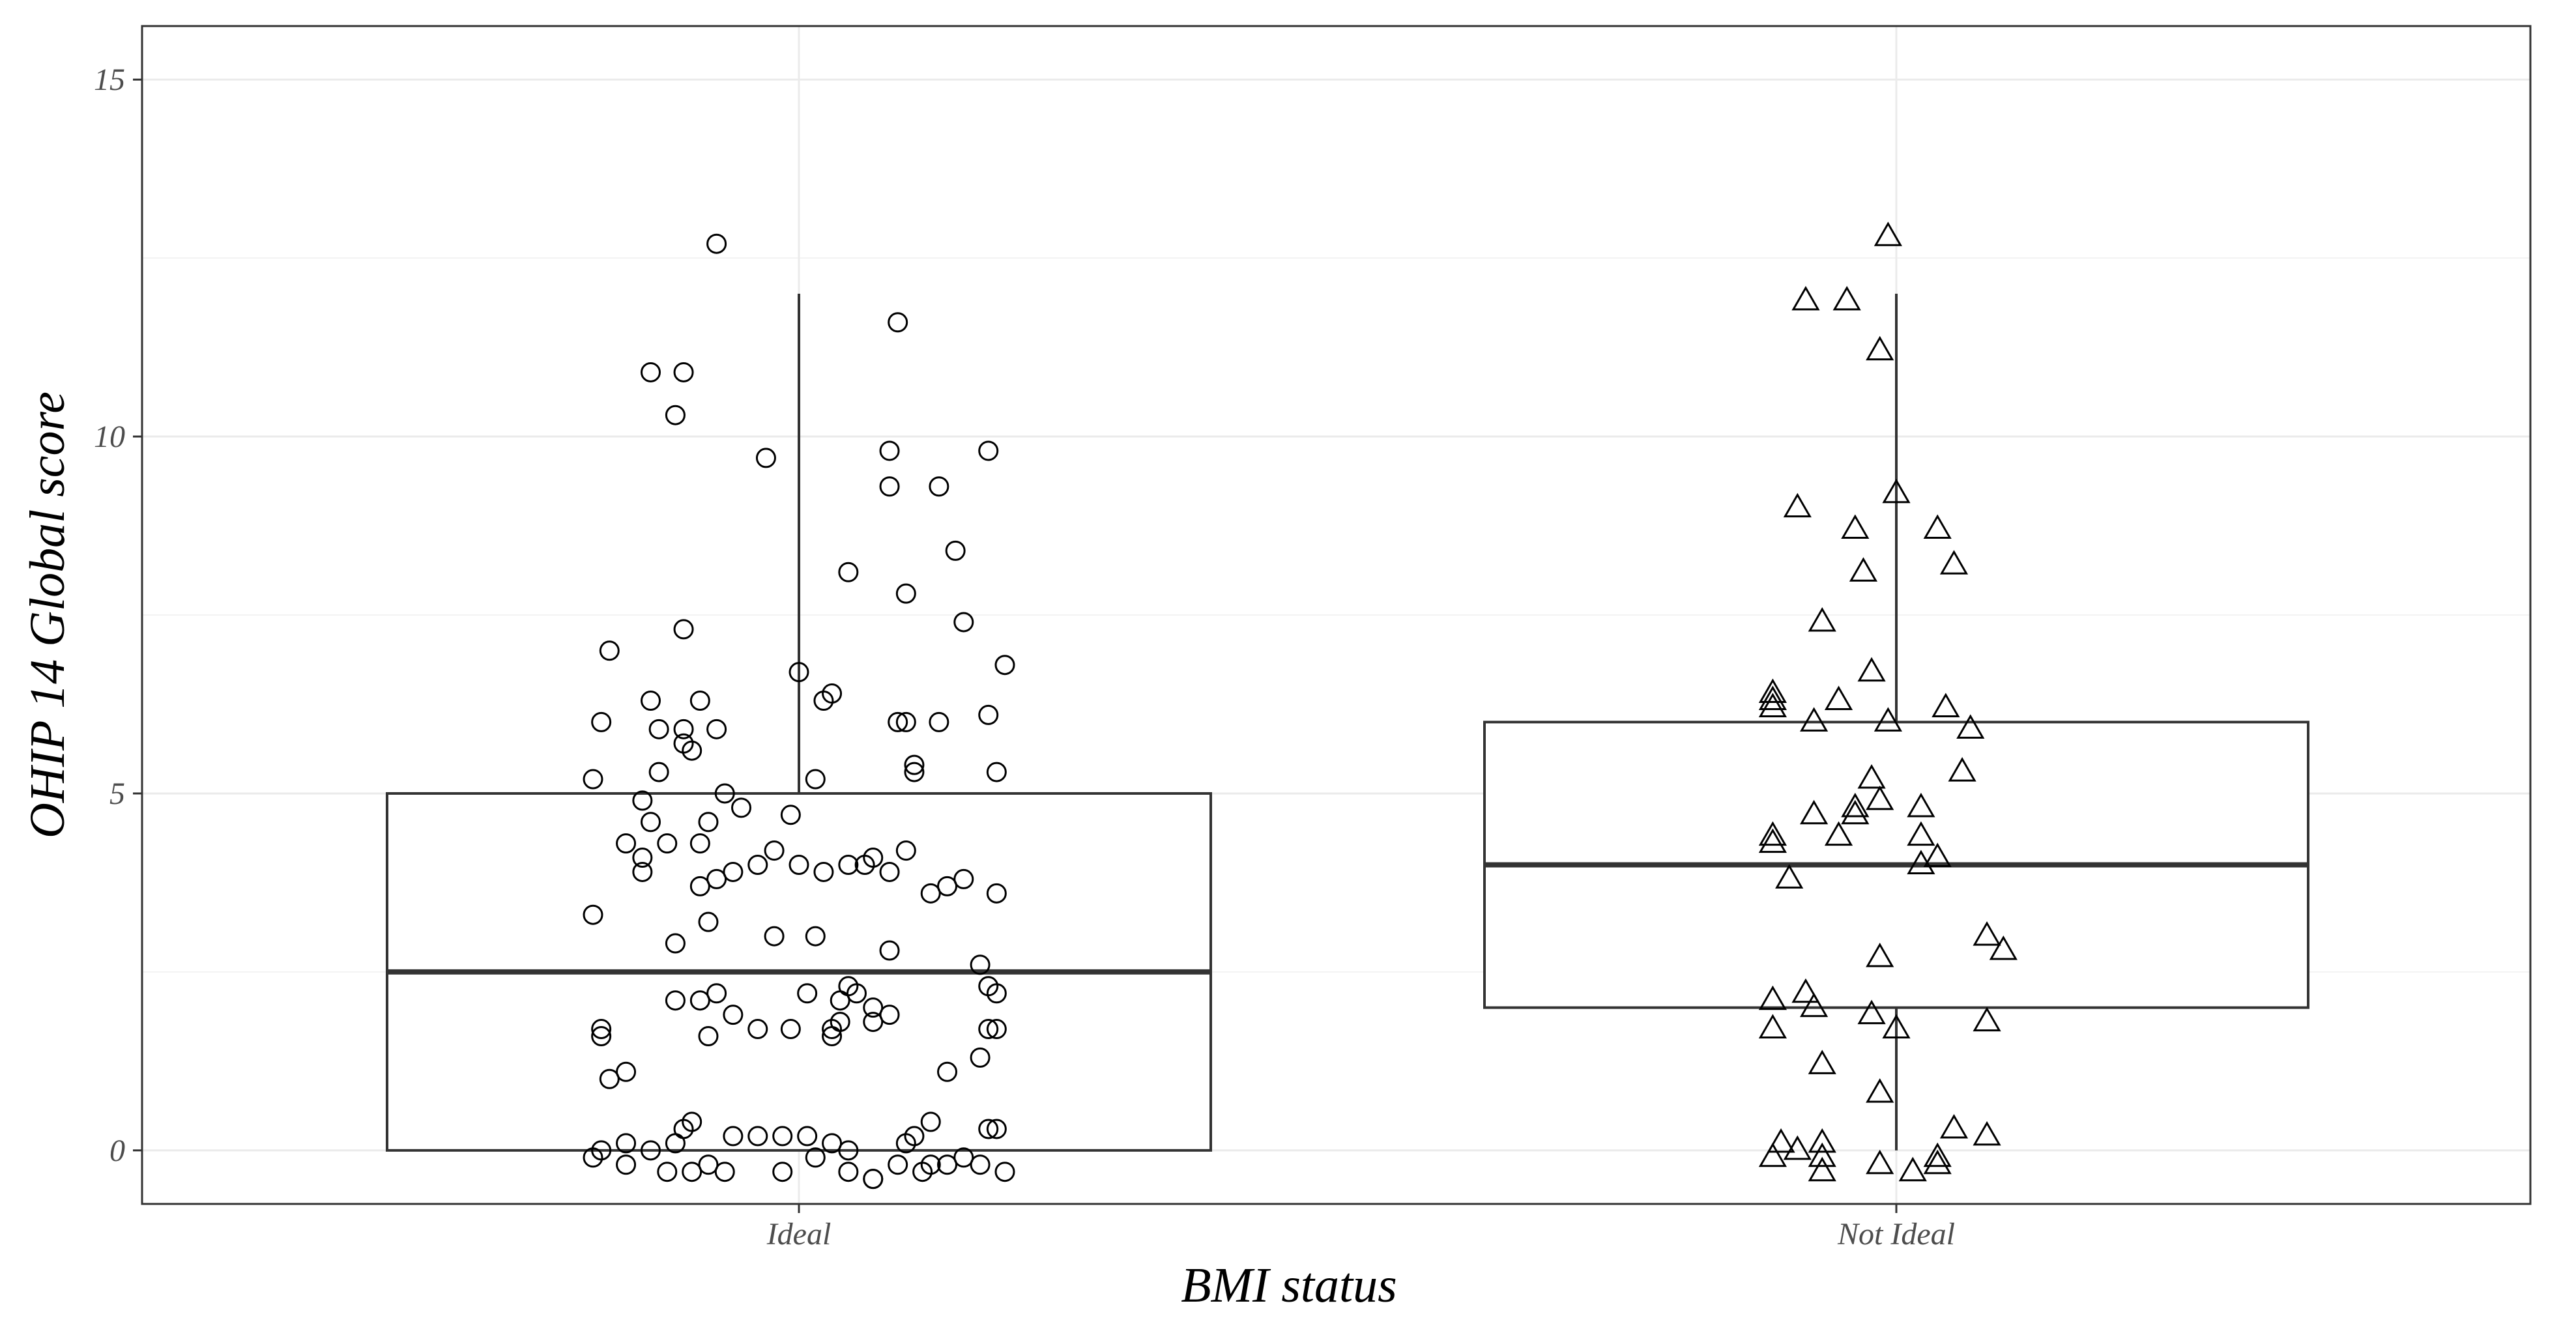 Image resolution: width=2576 pixels, height=1329 pixels. Describe the element at coordinates (117, 794) in the screenshot. I see `y-tick-label: 5` at that location.